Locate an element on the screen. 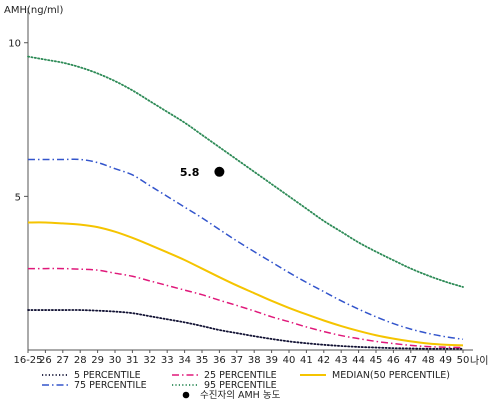  x-tick-label: 47 is located at coordinates (410, 360).